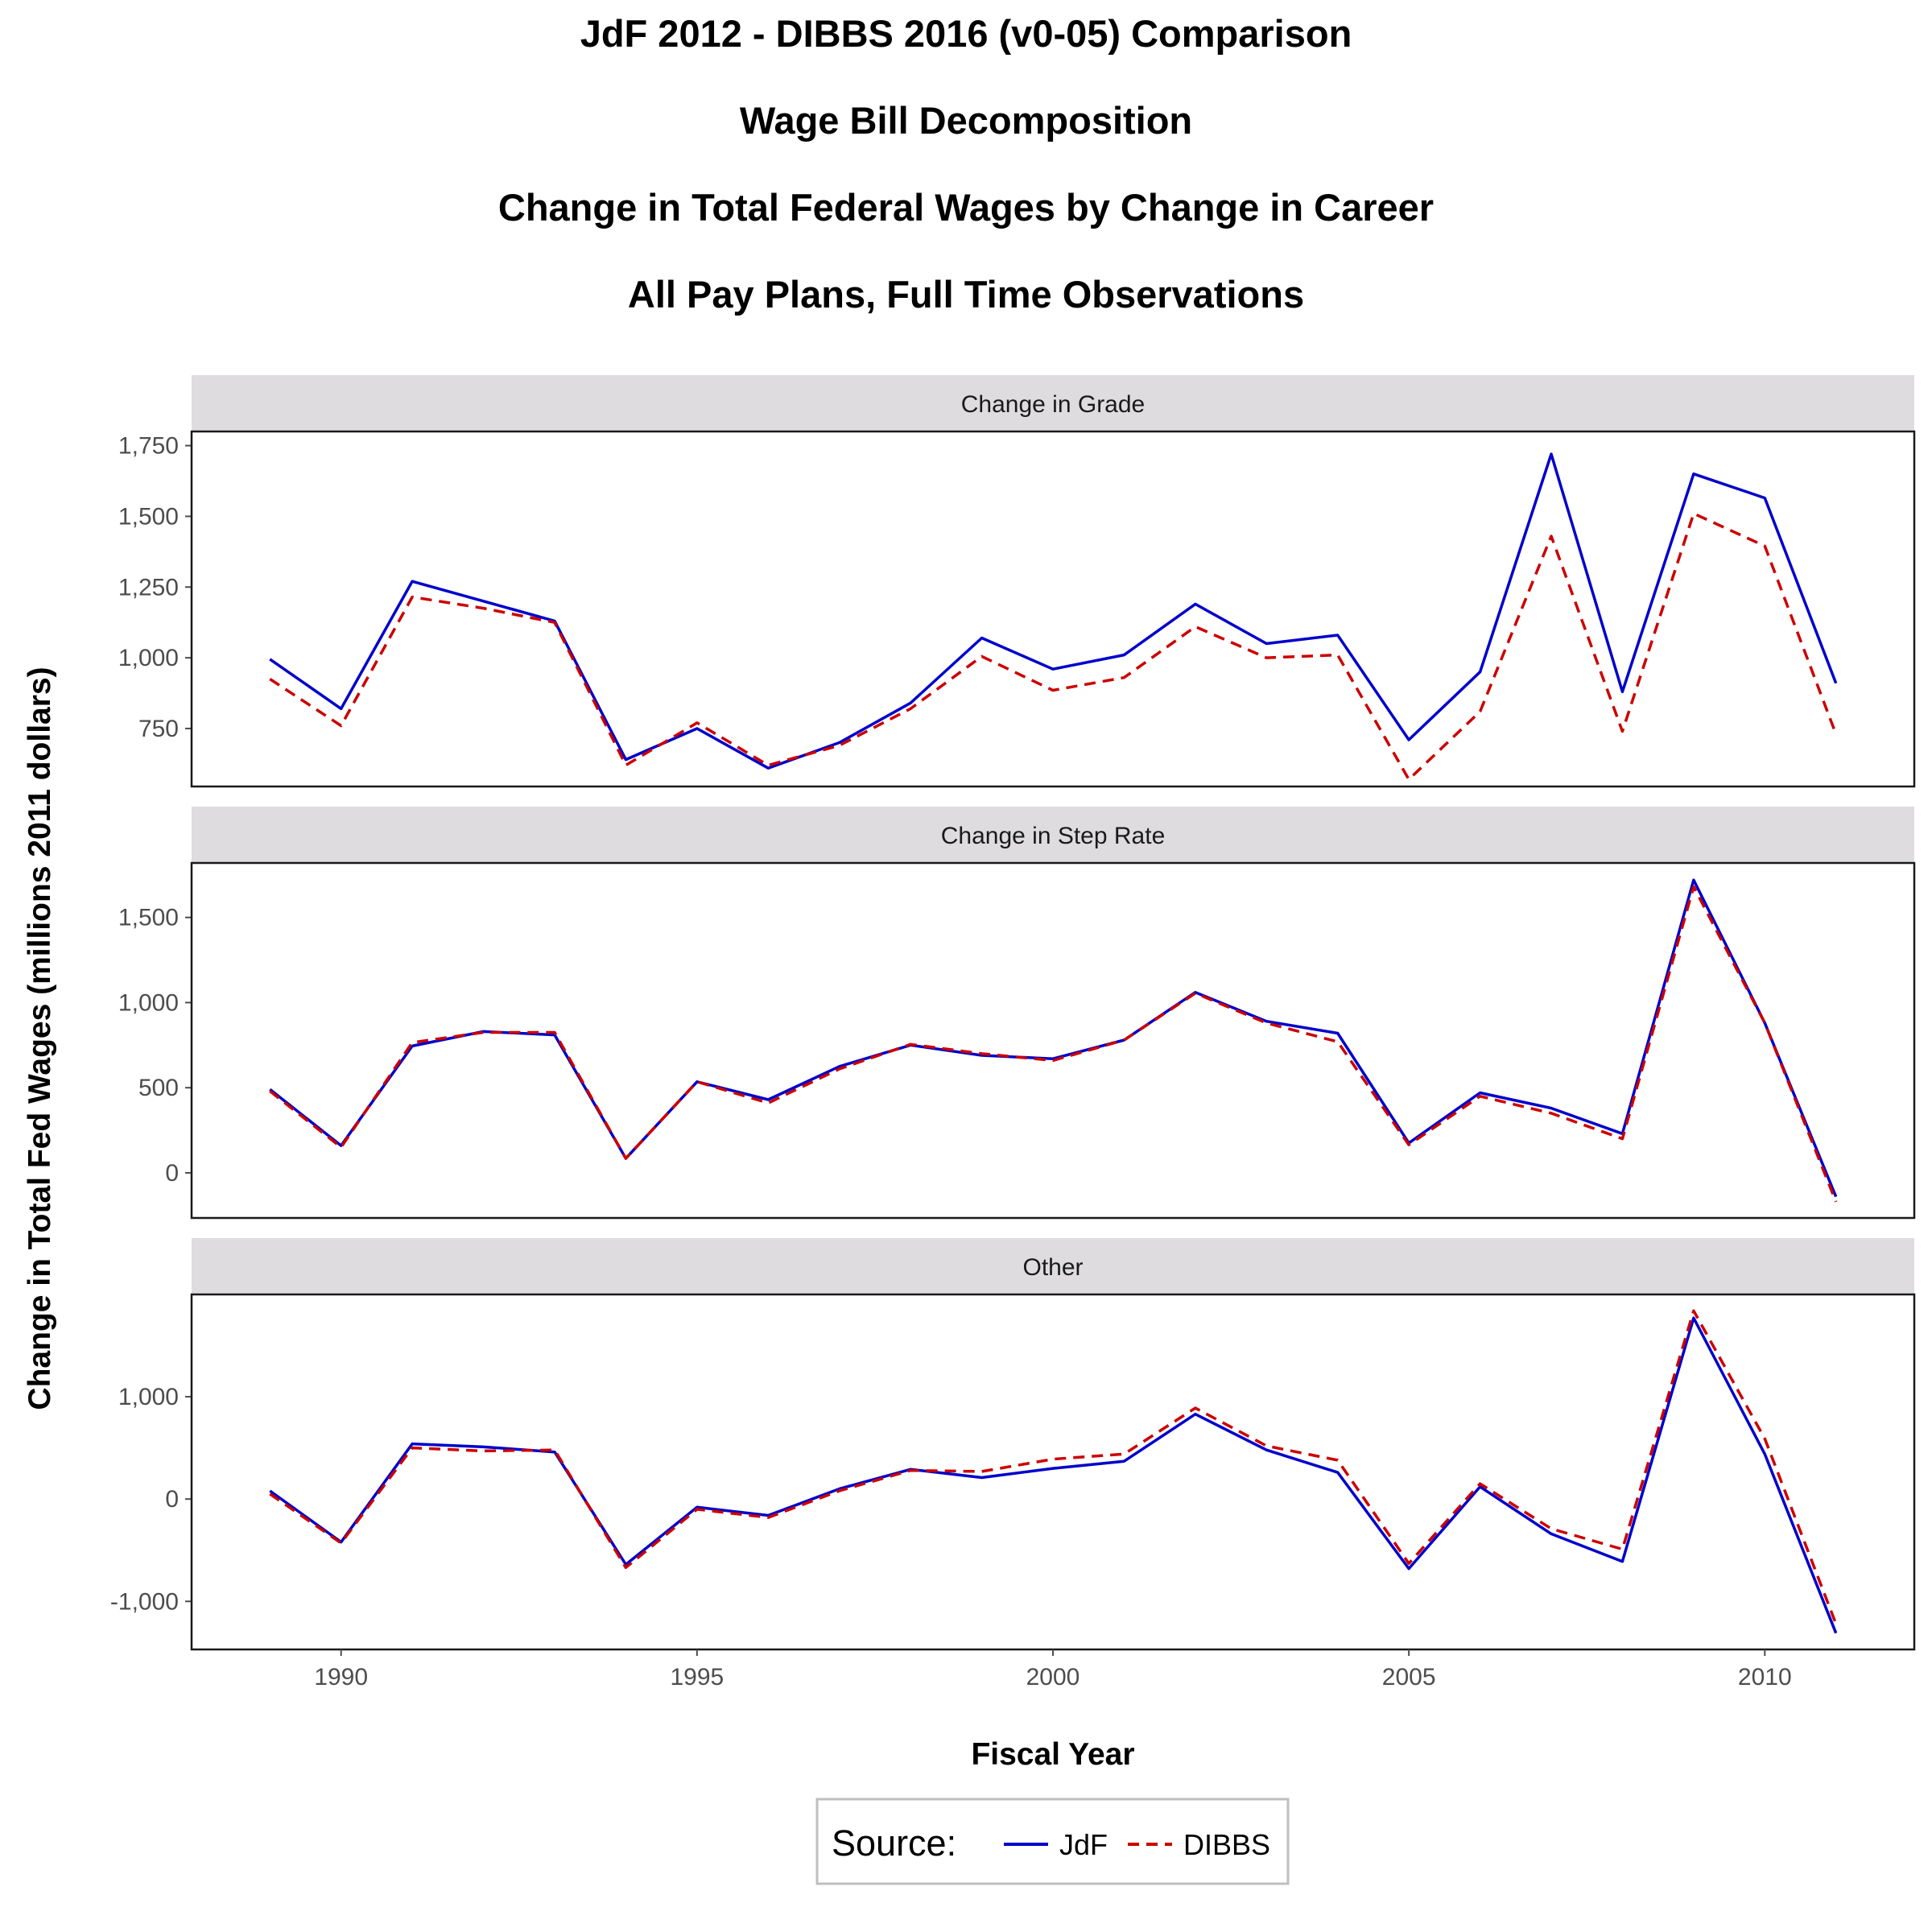 This screenshot has height=1932, width=1932. What do you see at coordinates (894, 1844) in the screenshot?
I see `legend-title: Source:` at bounding box center [894, 1844].